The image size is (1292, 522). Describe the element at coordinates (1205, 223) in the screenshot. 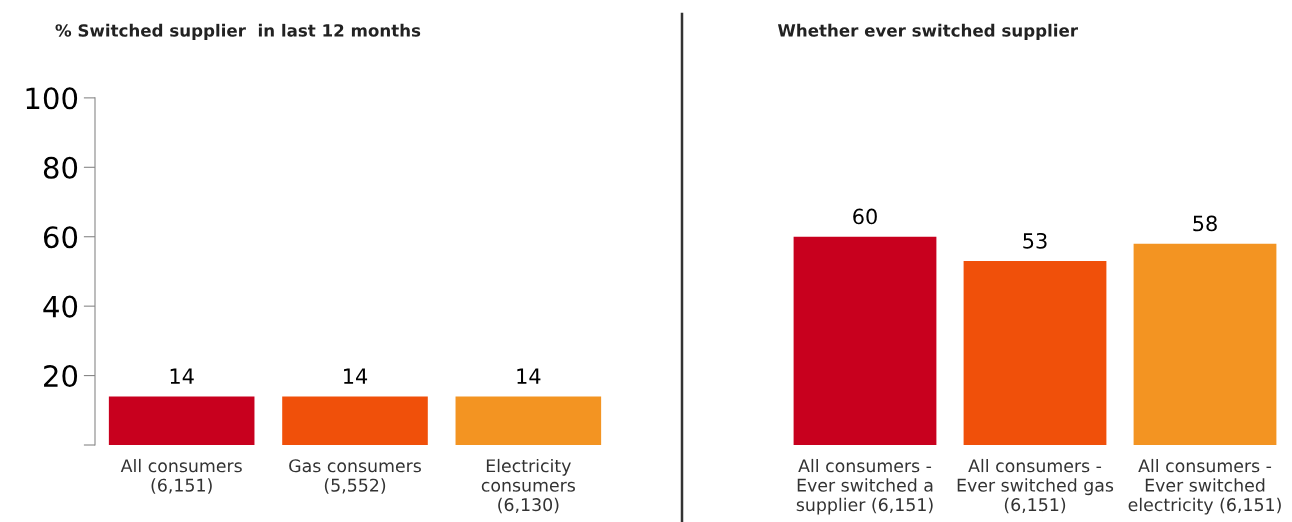

I see `data-label: 58` at that location.